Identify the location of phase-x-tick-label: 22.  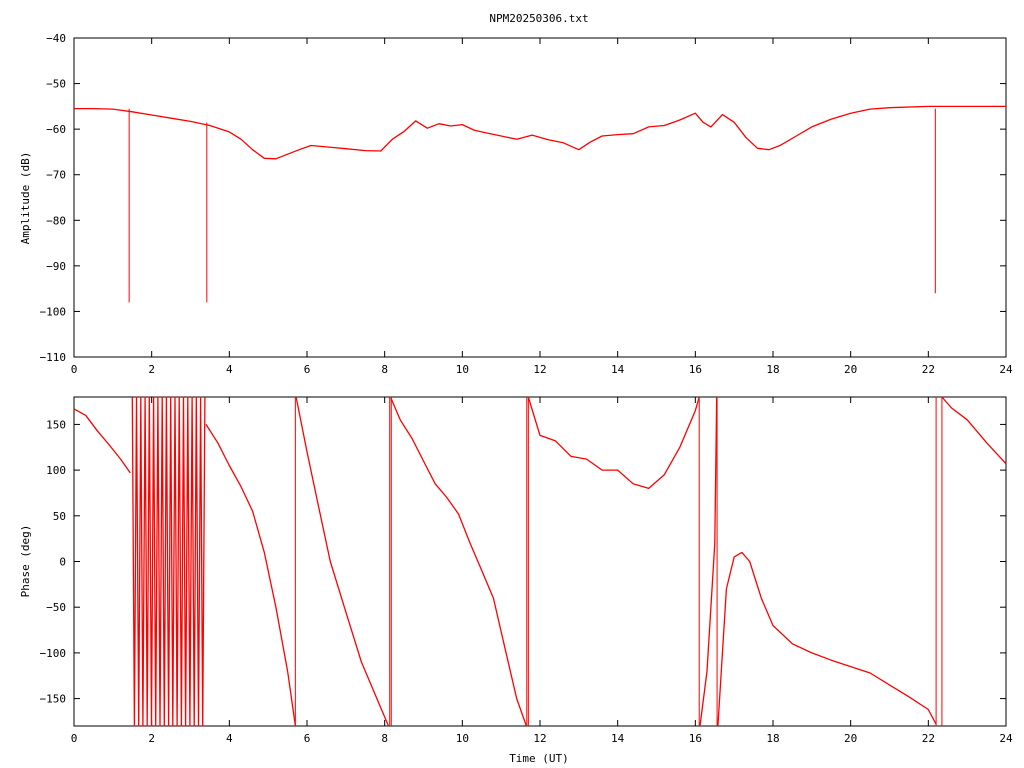
(928, 738).